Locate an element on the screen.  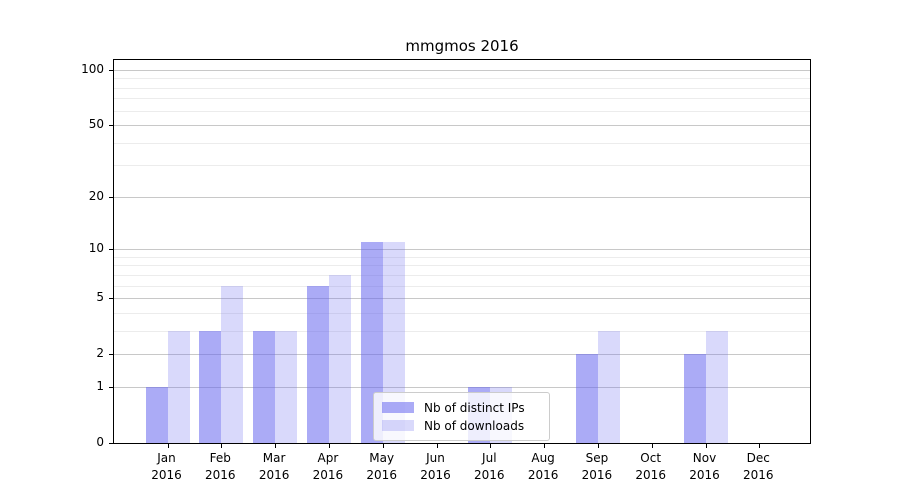
y-tick-label-20: 20 is located at coordinates (96, 196).